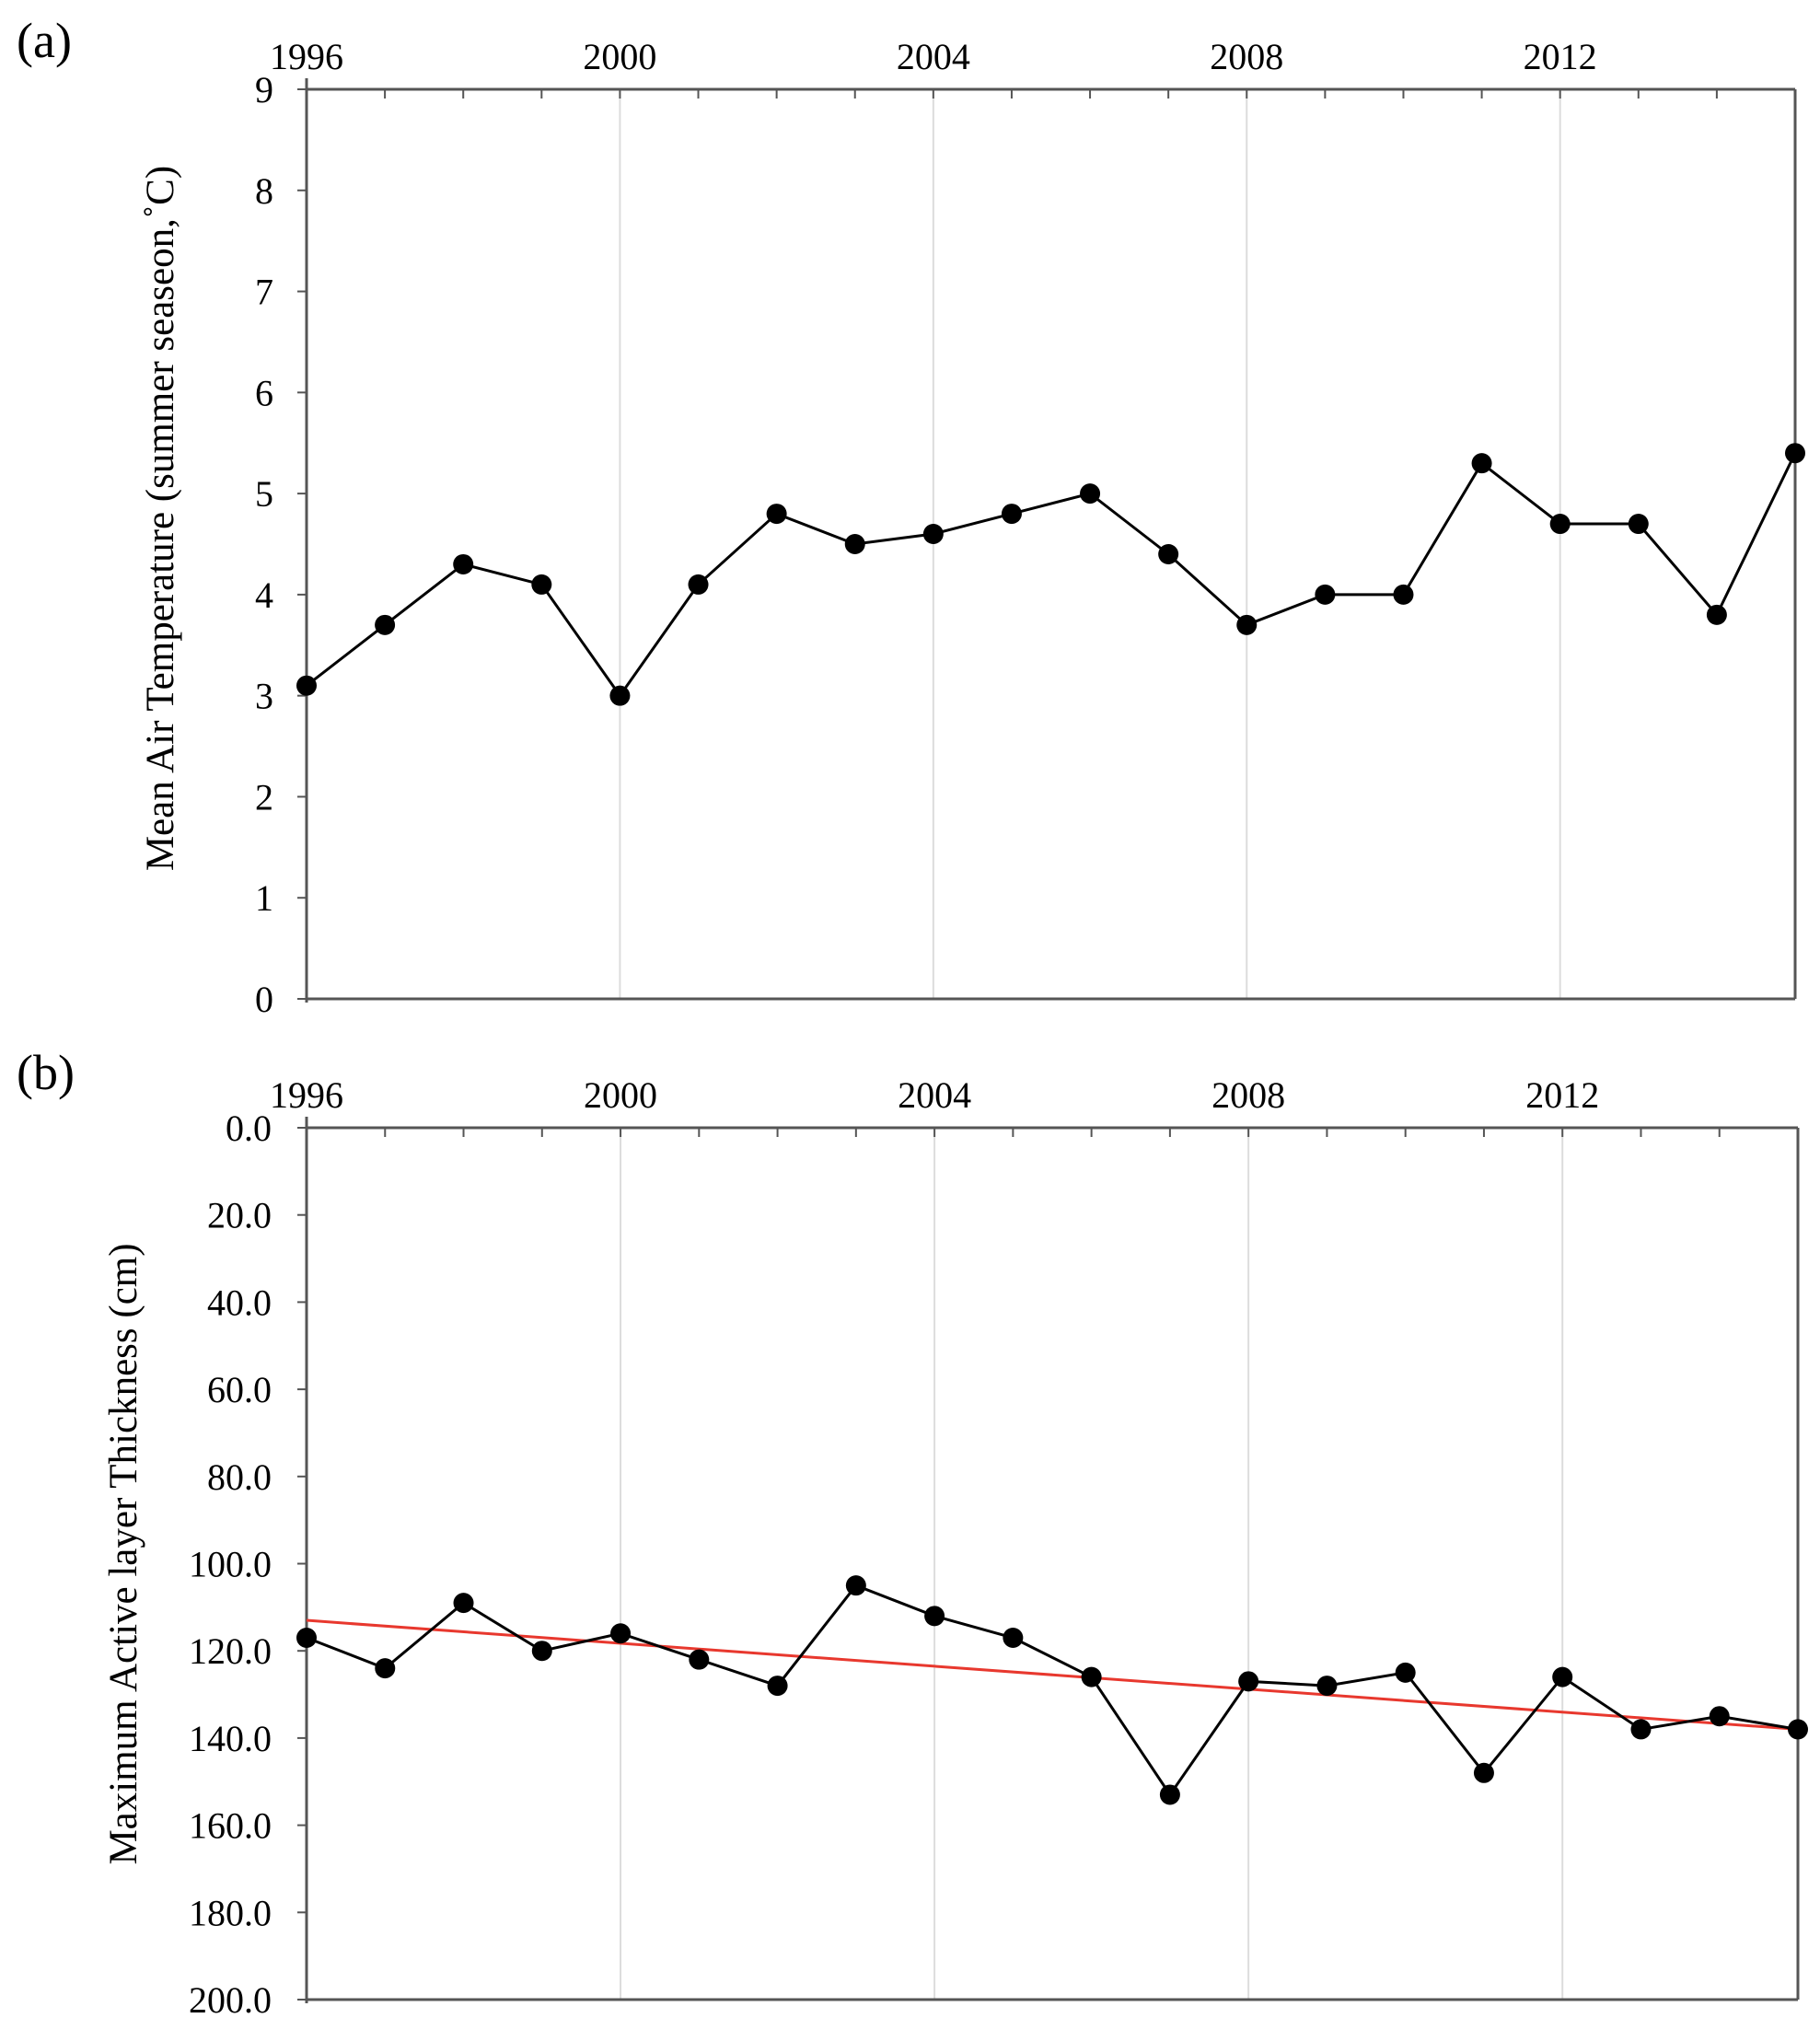  What do you see at coordinates (123, 1553) in the screenshot?
I see `panel-b-y-axis-title: Maximum Active layer Thickness (cm)` at bounding box center [123, 1553].